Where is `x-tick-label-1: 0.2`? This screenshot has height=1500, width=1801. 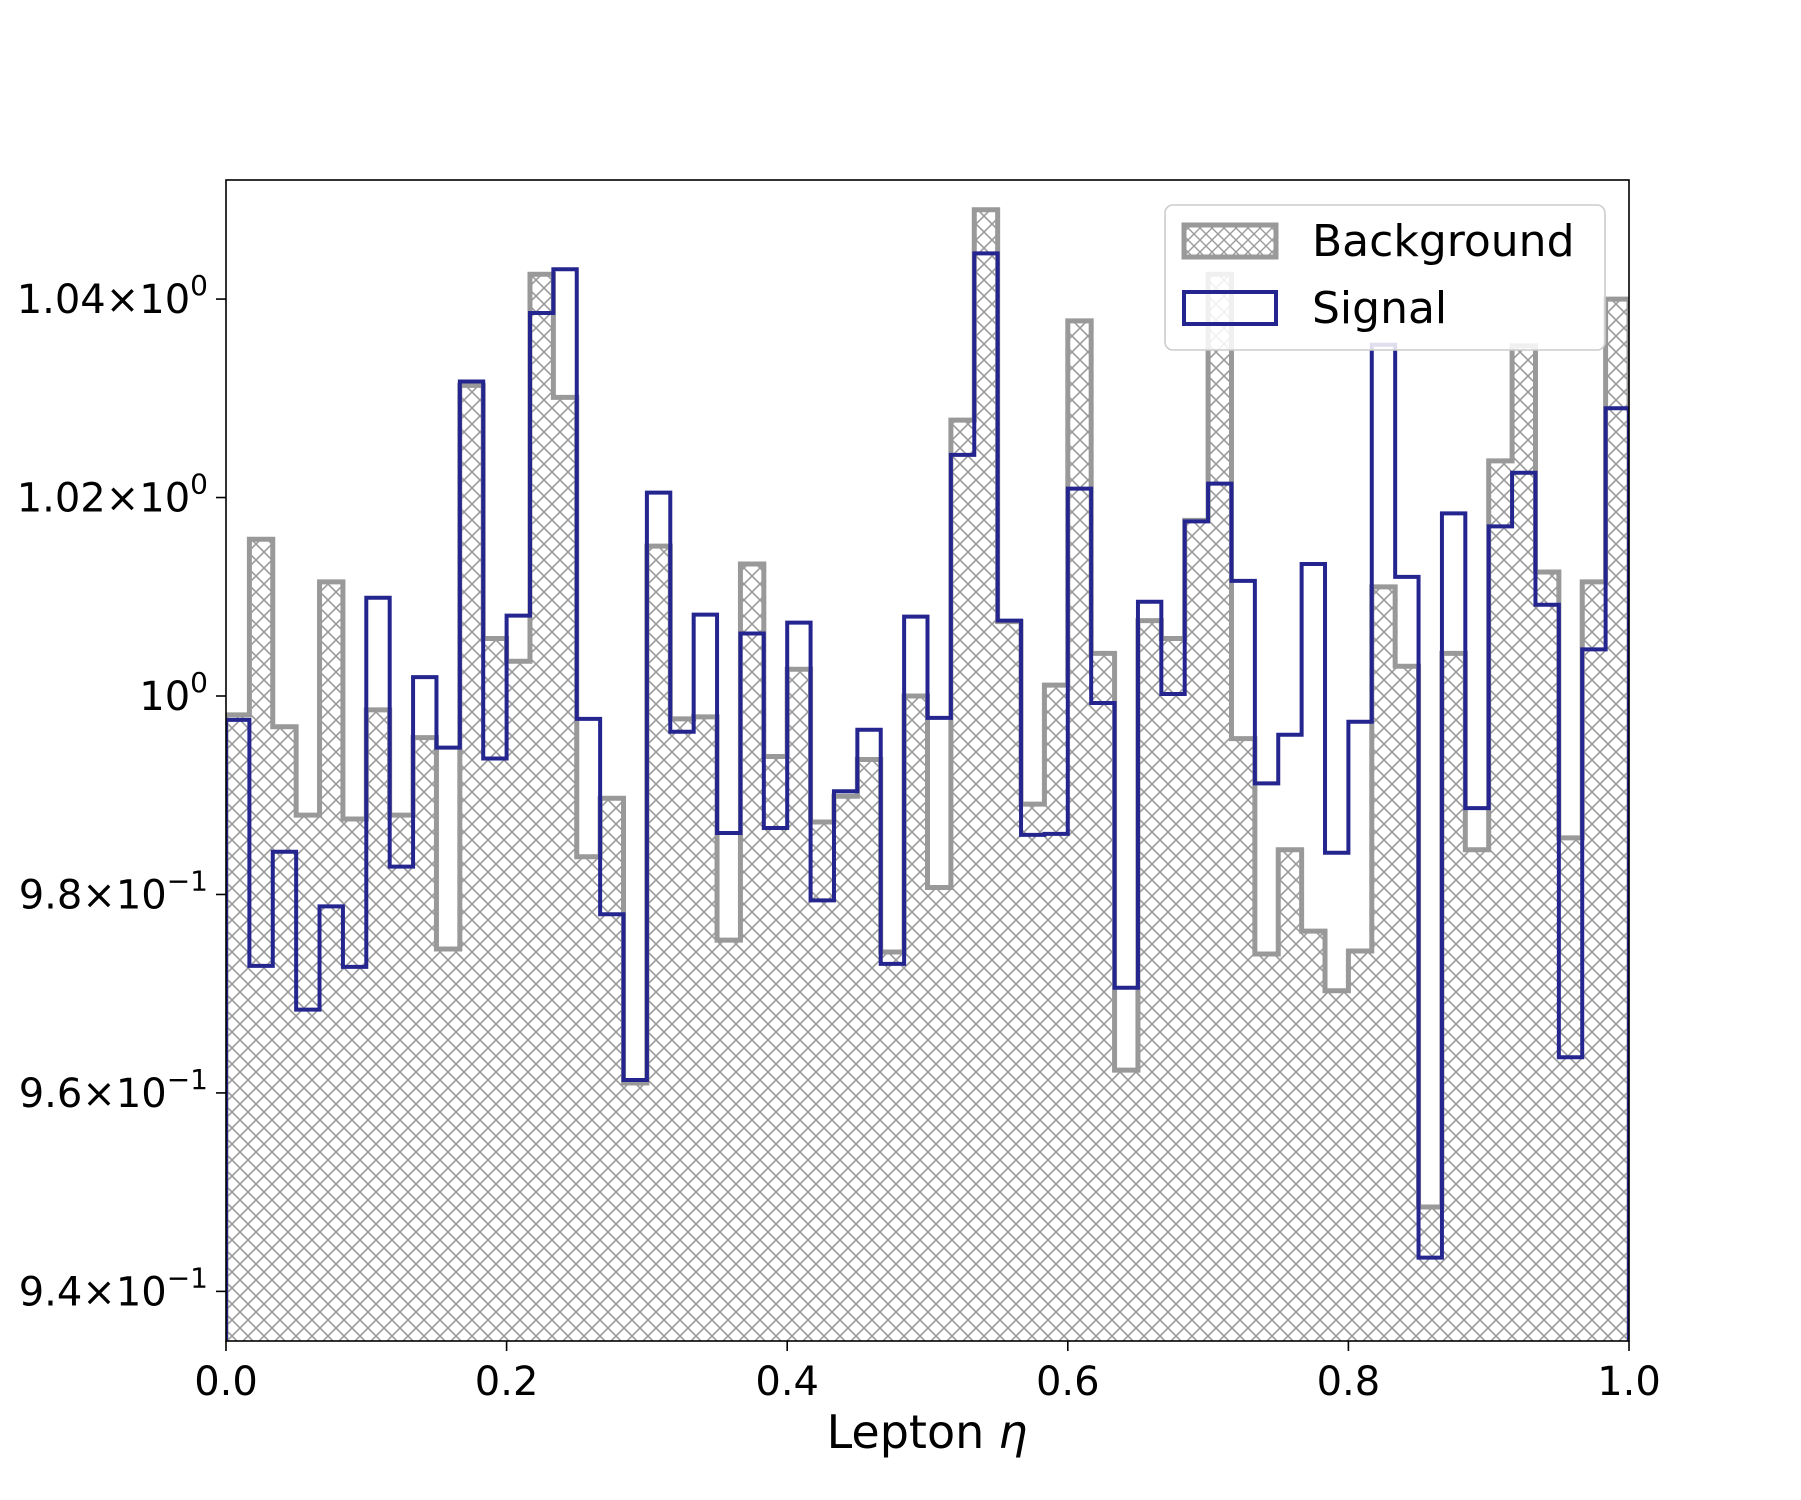 x-tick-label-1: 0.2 is located at coordinates (507, 1382).